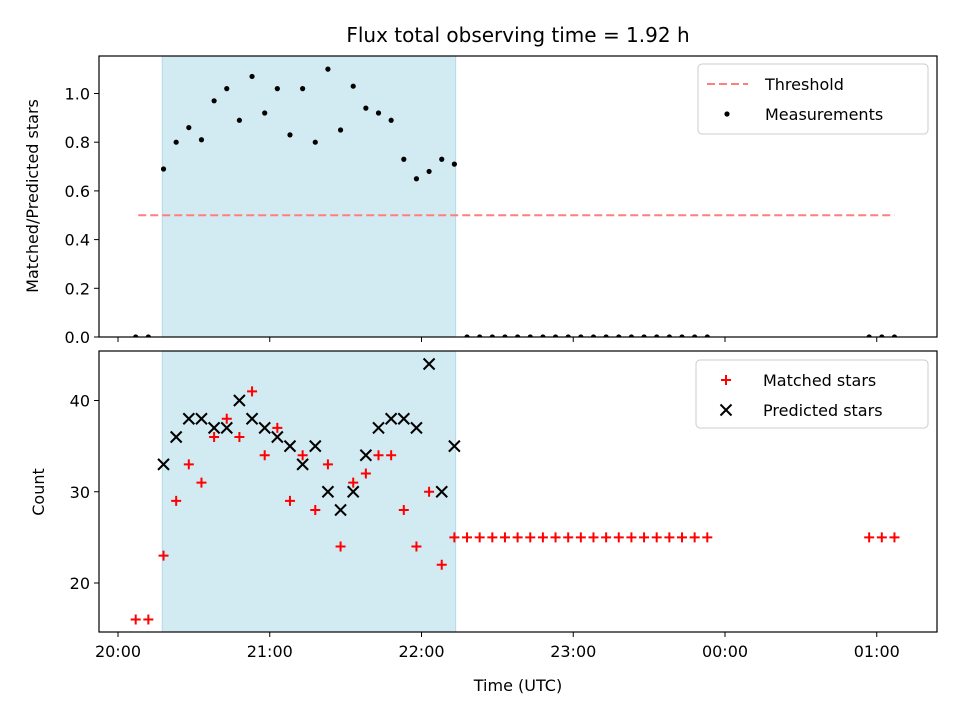 Image resolution: width=960 pixels, height=720 pixels. Describe the element at coordinates (727, 114) in the screenshot. I see `legend-measurements-swatch` at that location.